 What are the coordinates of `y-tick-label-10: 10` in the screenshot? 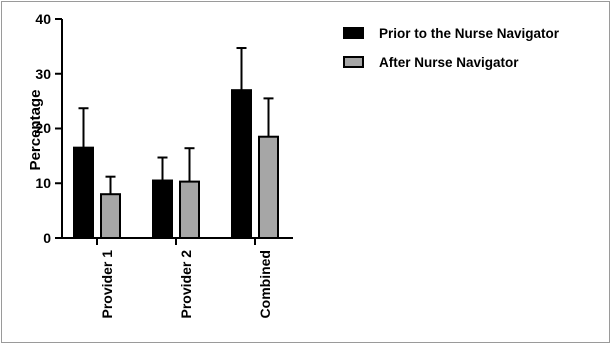 It's located at (43, 183).